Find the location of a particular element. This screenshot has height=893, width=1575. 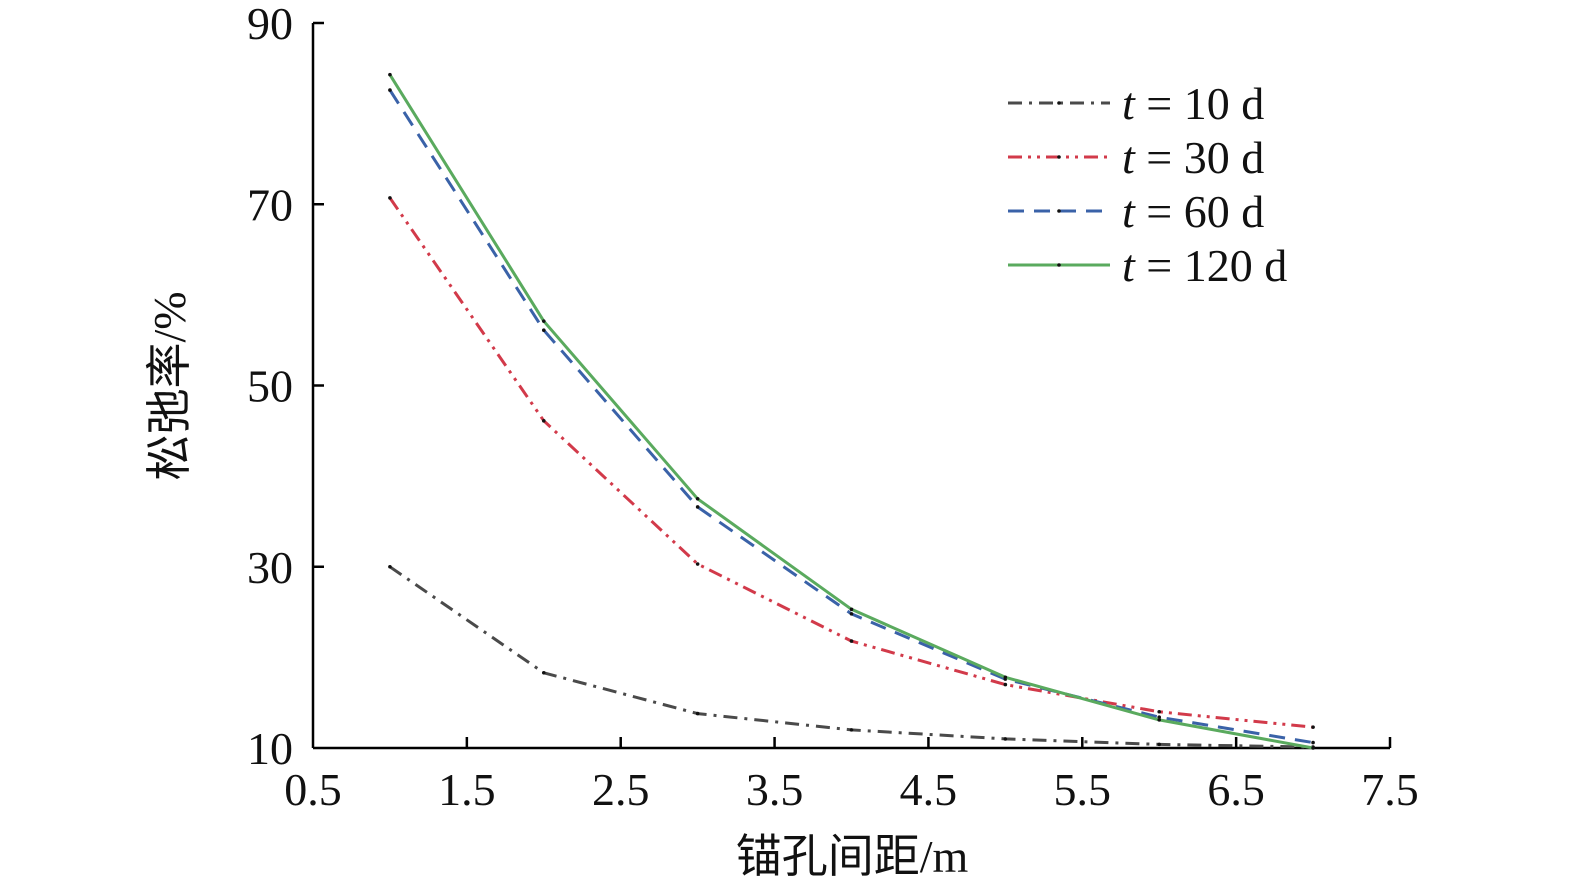

legend-item: t = 30 d is located at coordinates (1136, 157).